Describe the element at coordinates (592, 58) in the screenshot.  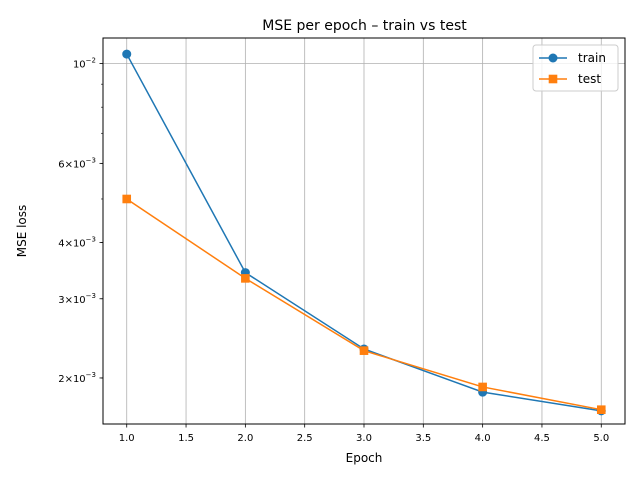
I see `legend-label: train` at that location.